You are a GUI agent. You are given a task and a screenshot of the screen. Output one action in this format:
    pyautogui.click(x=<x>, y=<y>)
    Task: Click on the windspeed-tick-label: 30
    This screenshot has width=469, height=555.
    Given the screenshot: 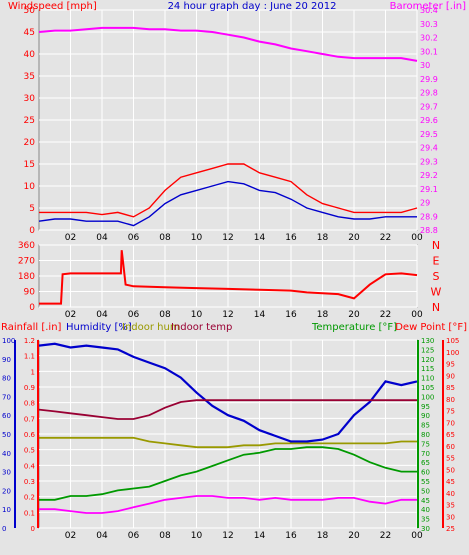 What is the action you would take?
    pyautogui.click(x=30, y=99)
    